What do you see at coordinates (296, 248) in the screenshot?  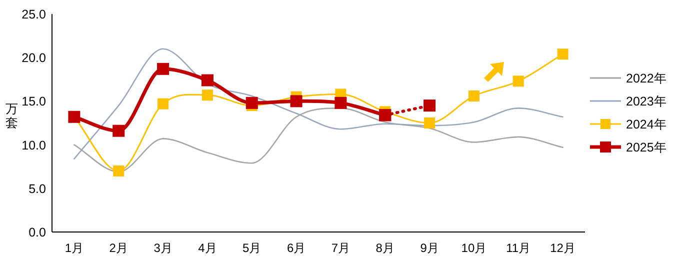 I see `x-tick-label: 6月` at bounding box center [296, 248].